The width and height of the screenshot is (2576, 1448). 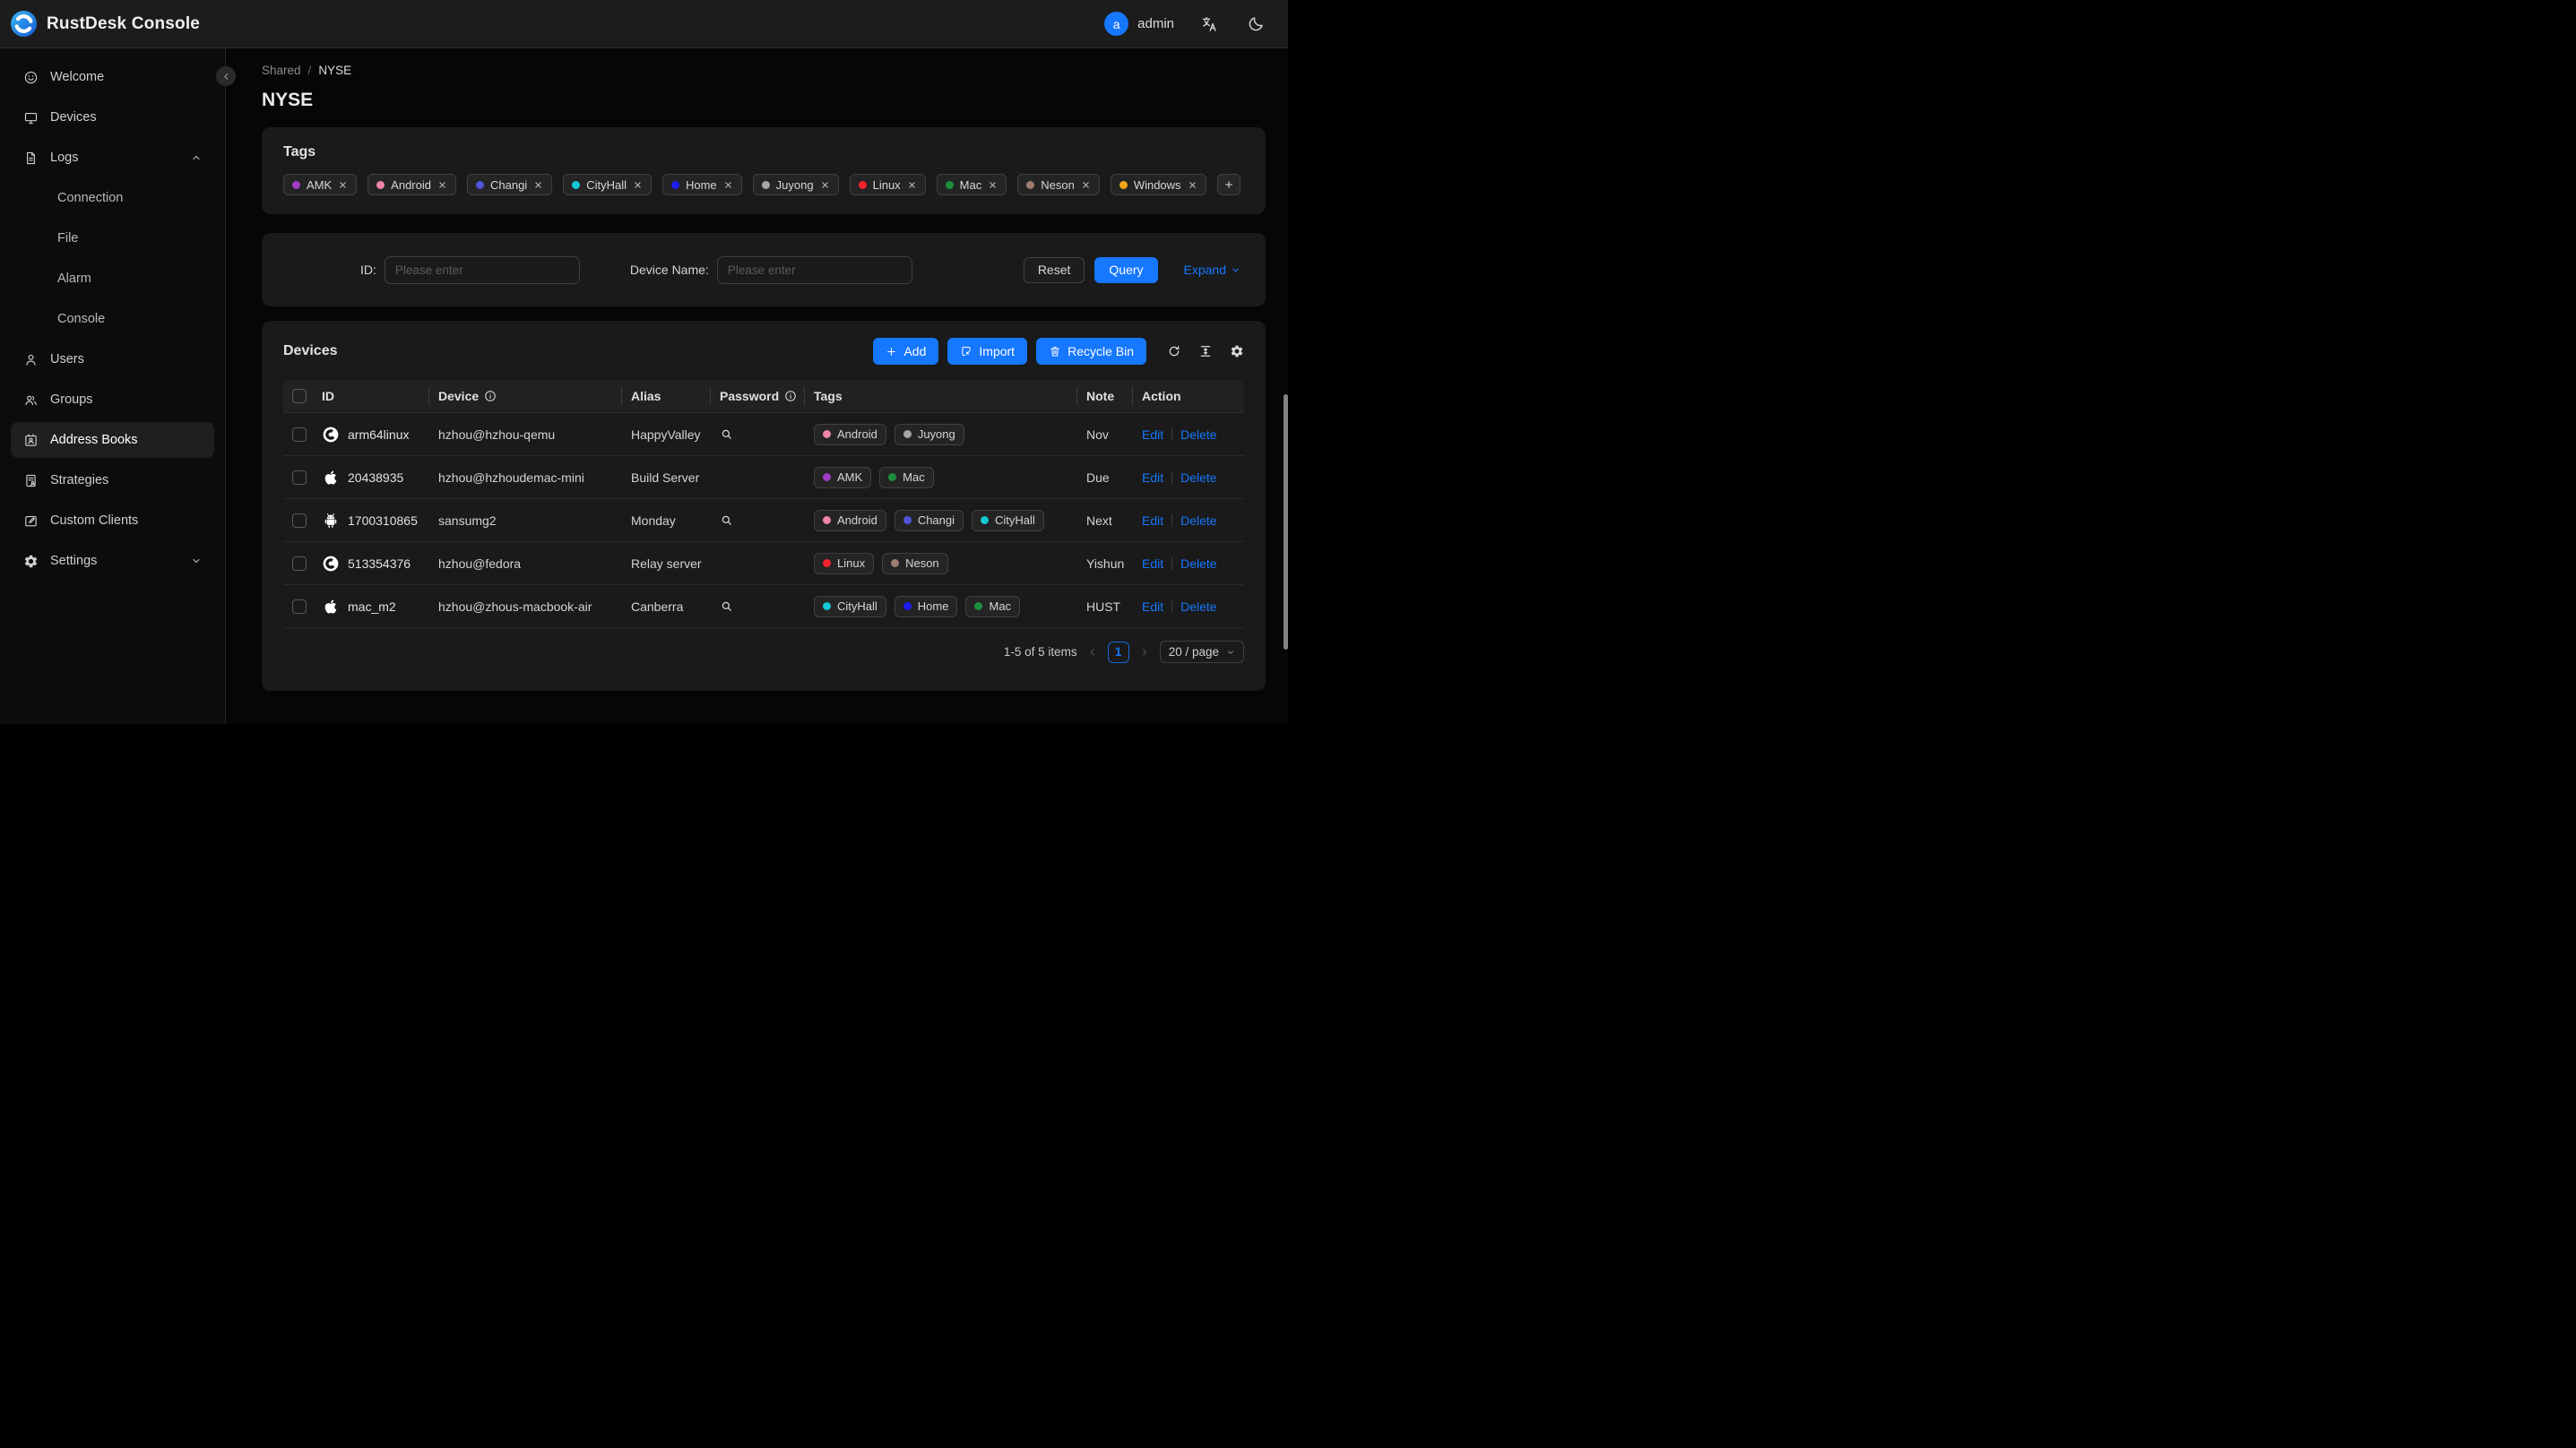 I want to click on tag-label: Neson, so click(x=922, y=563).